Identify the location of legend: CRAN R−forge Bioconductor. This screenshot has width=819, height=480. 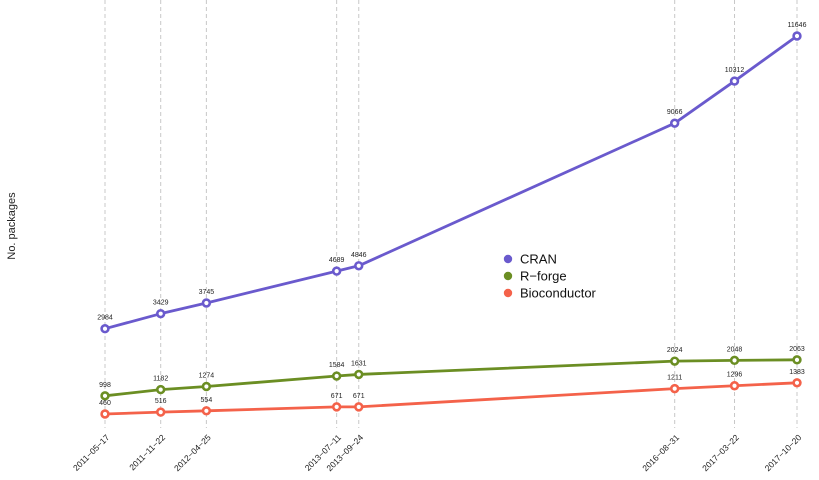
(550, 276).